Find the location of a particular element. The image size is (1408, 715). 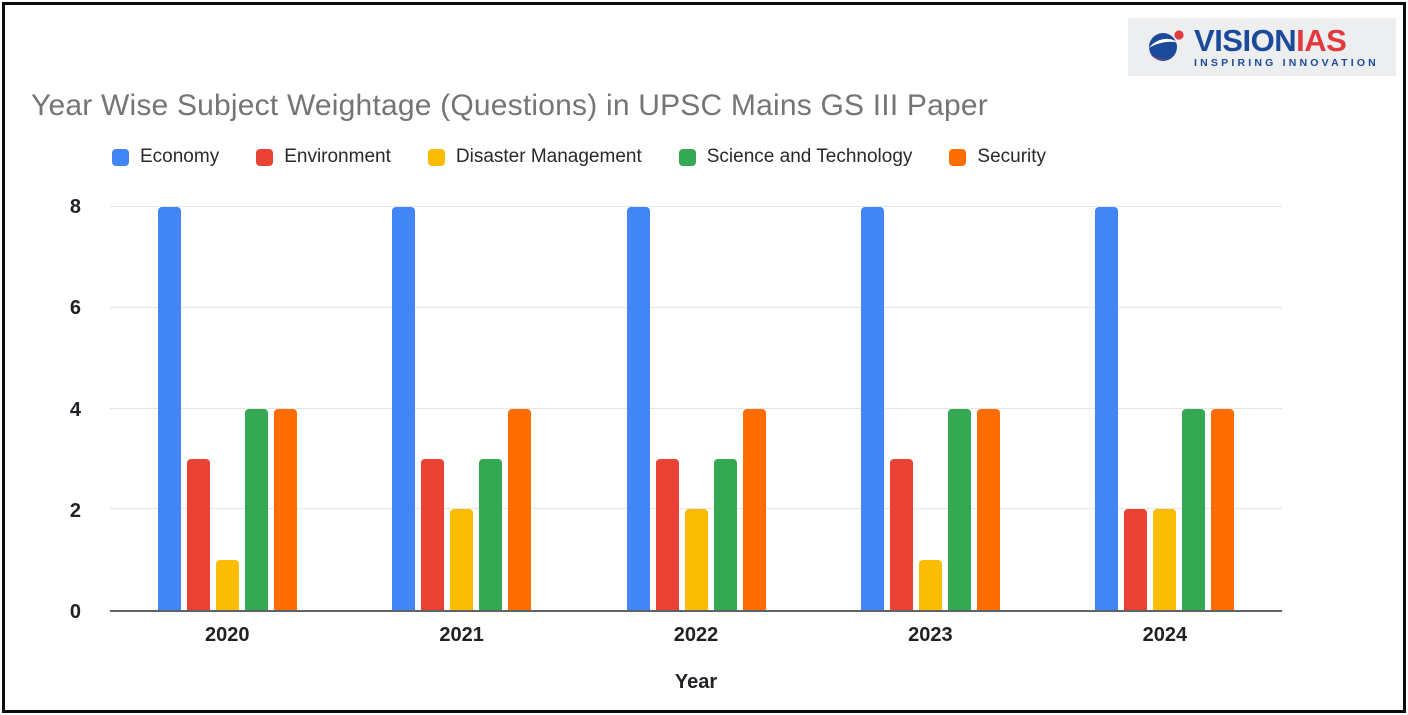

bar-security-2020 is located at coordinates (285, 509).